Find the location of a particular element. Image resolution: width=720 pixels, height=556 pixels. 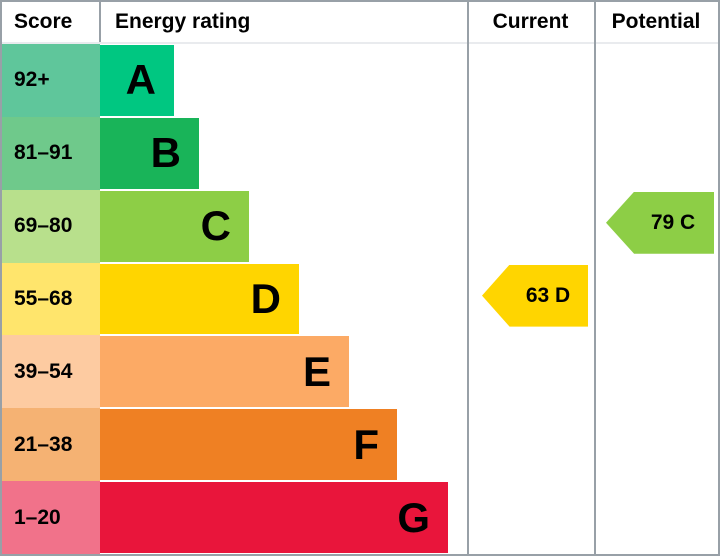

band-letter-g: G is located at coordinates (413, 517).